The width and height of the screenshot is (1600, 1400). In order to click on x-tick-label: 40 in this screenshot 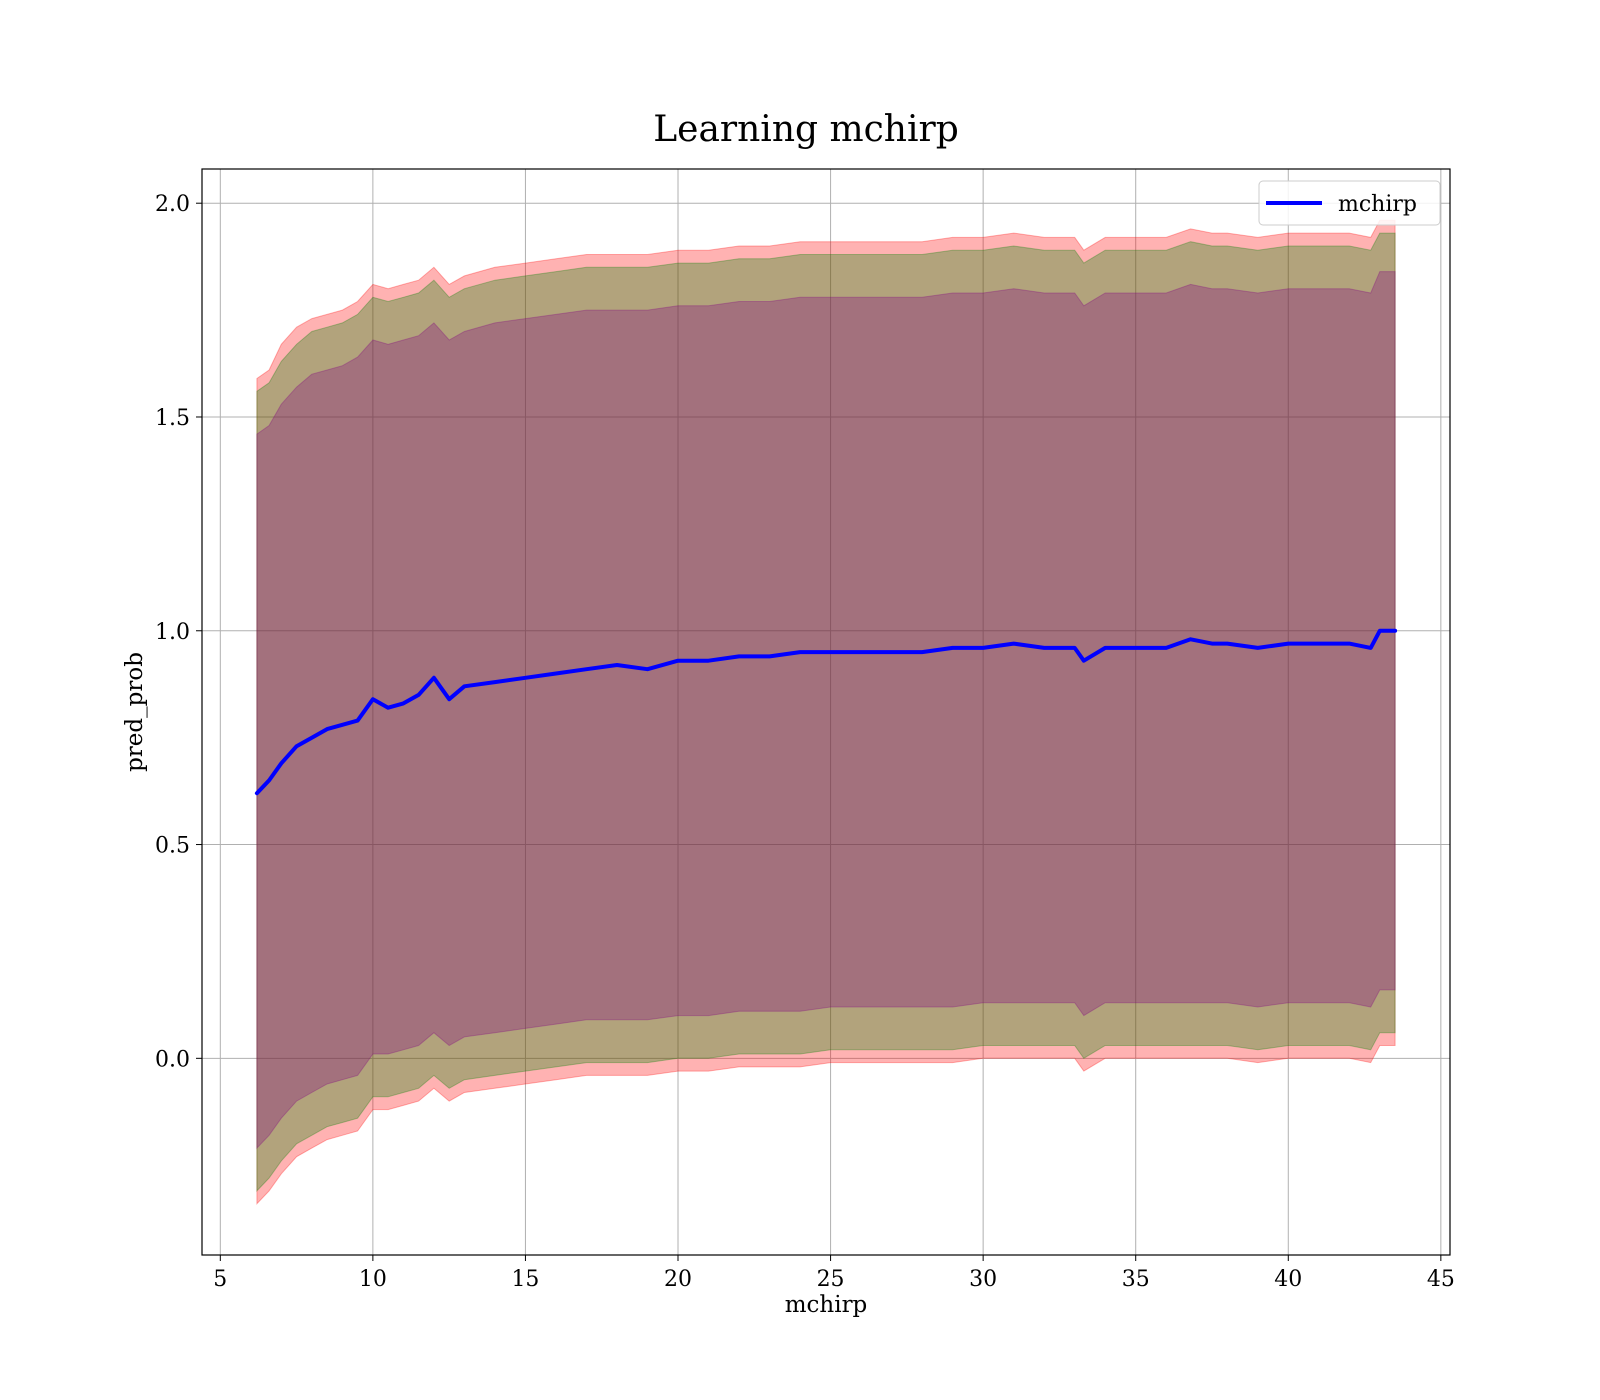, I will do `click(1288, 1279)`.